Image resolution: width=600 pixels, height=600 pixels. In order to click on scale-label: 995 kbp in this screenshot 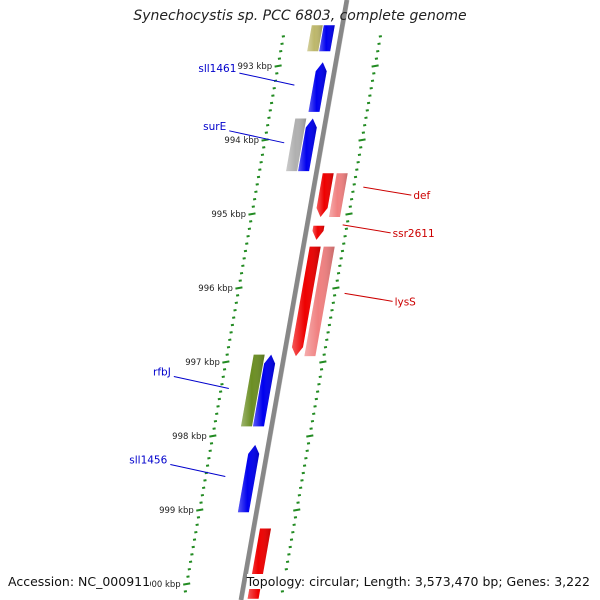, I will do `click(228, 215)`.